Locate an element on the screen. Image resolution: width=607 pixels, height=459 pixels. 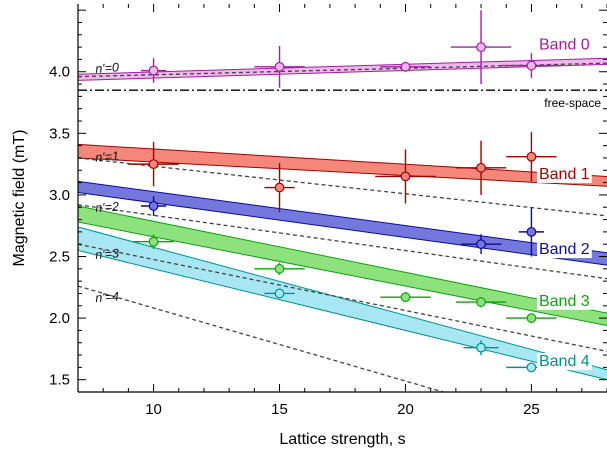
band-label-0: Band 0 is located at coordinates (564, 45).